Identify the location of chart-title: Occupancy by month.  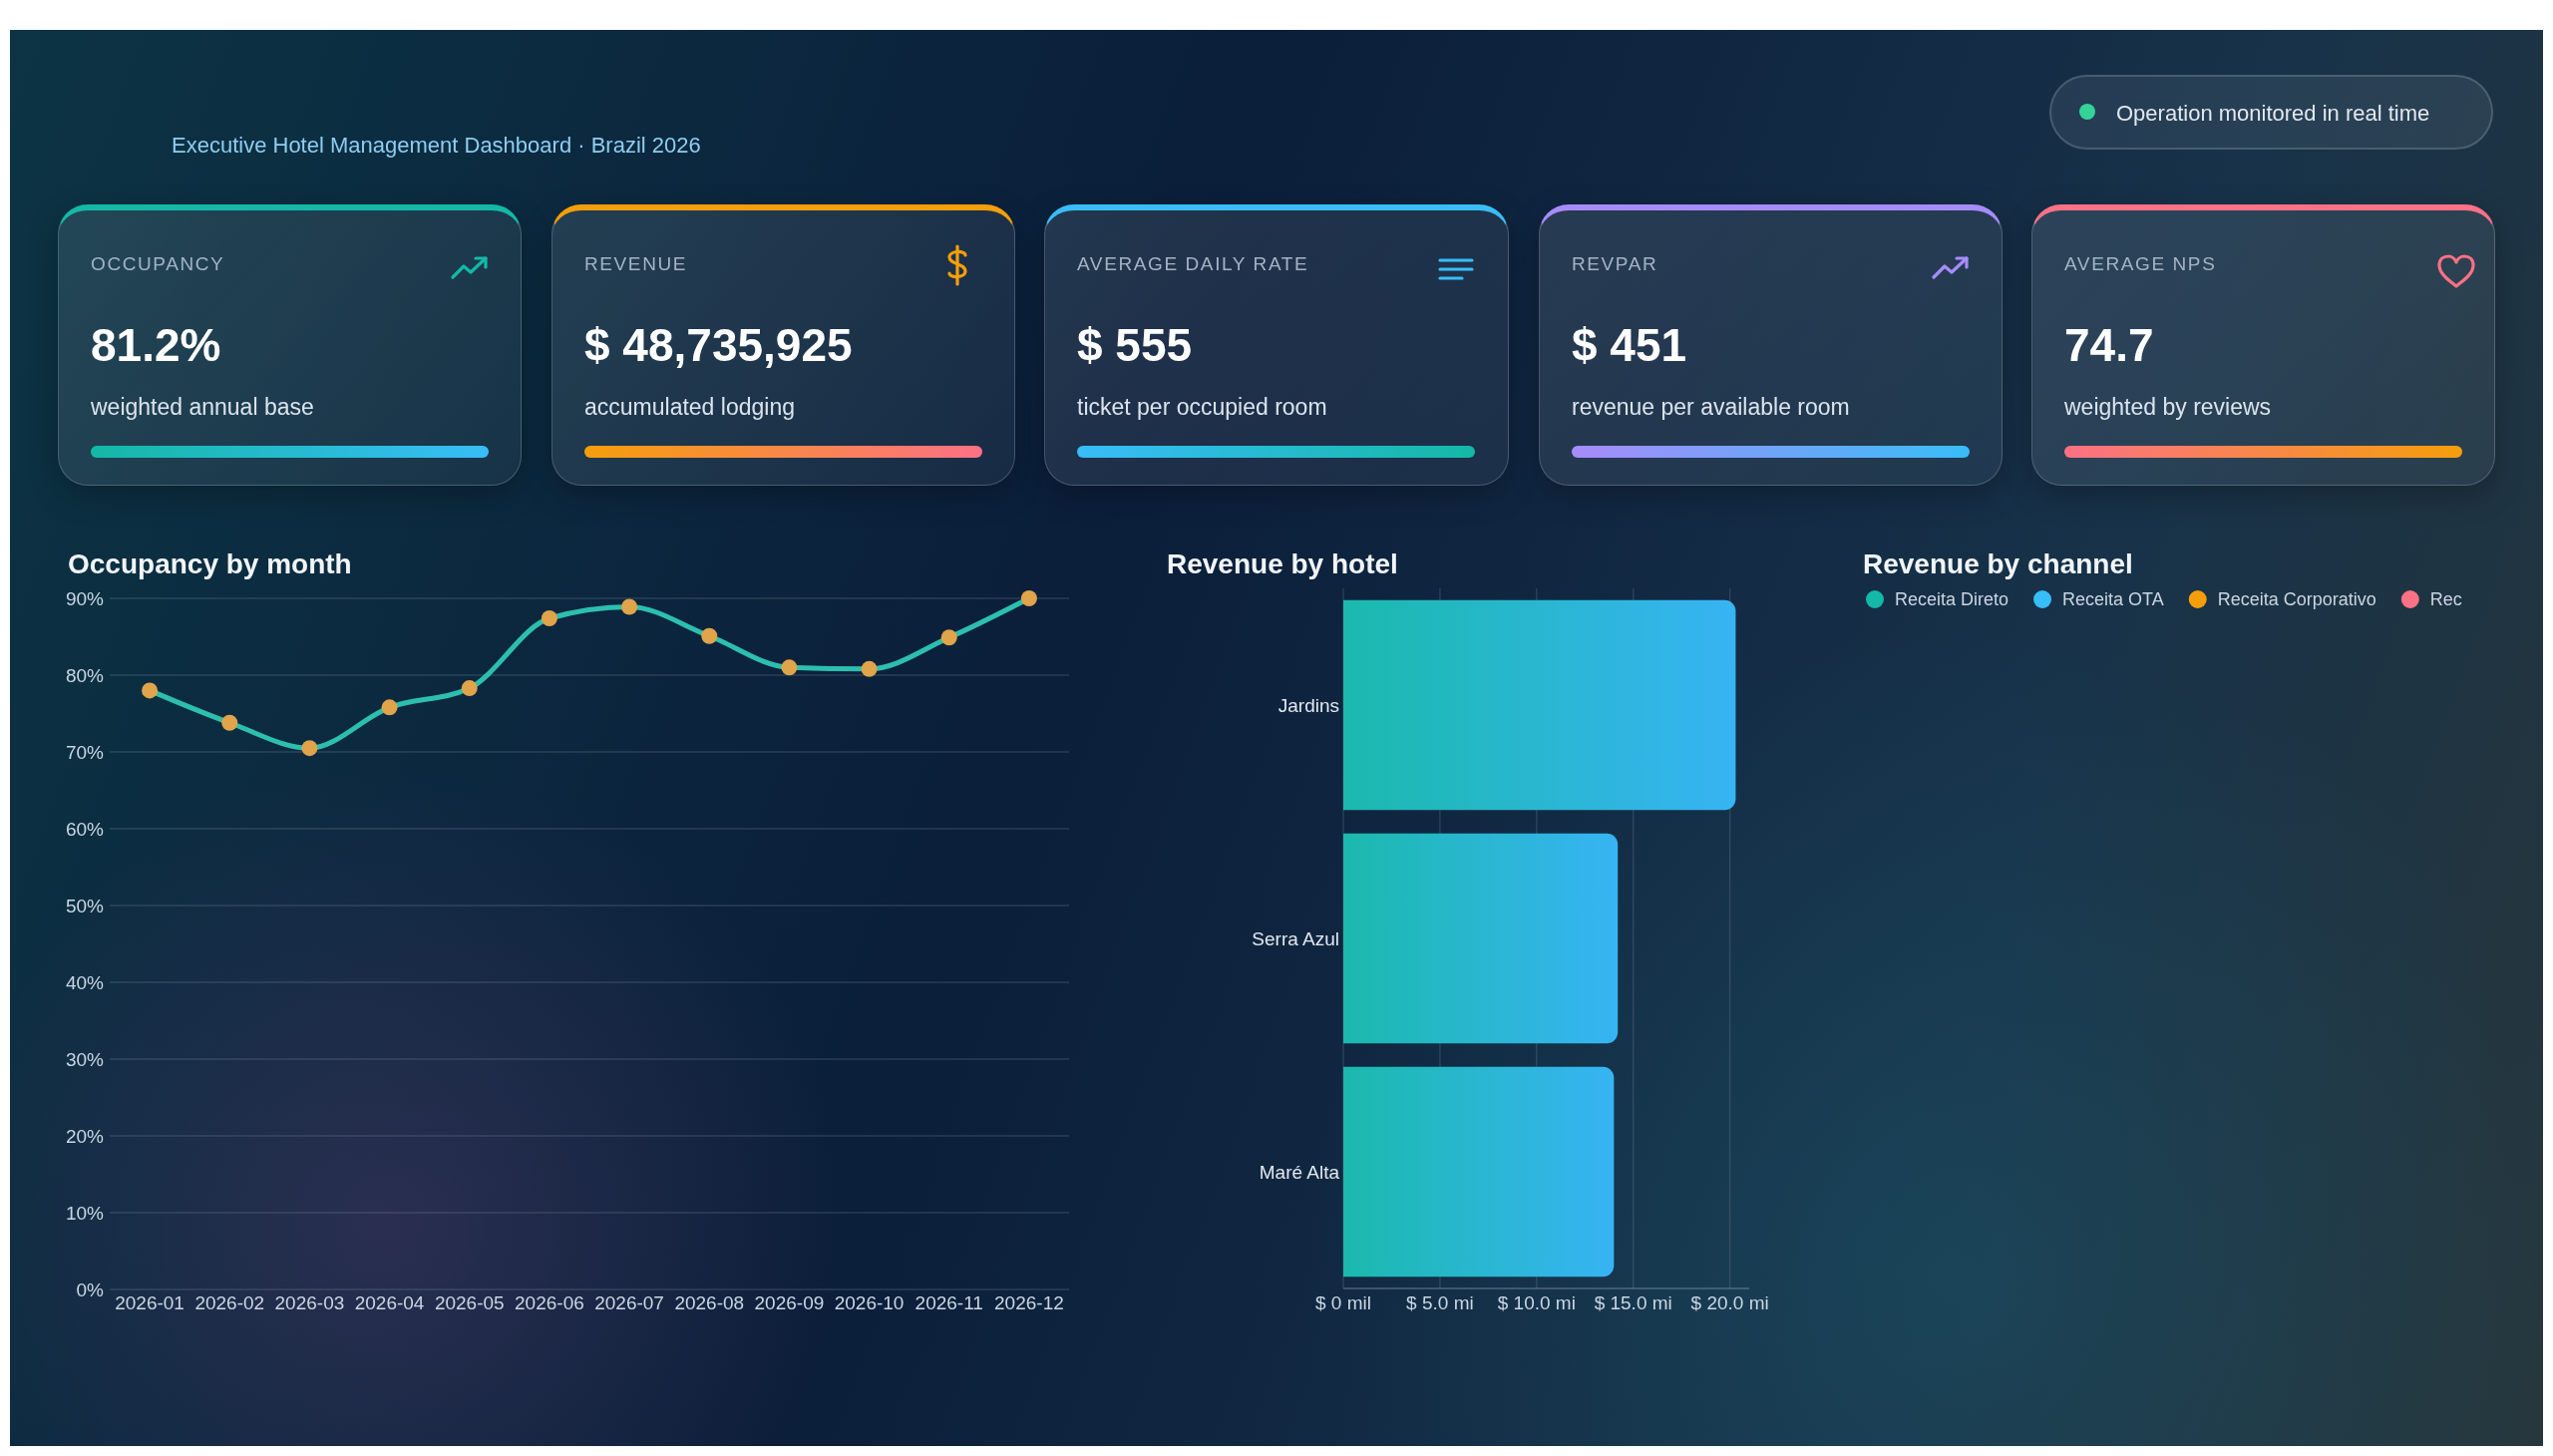
(210, 563).